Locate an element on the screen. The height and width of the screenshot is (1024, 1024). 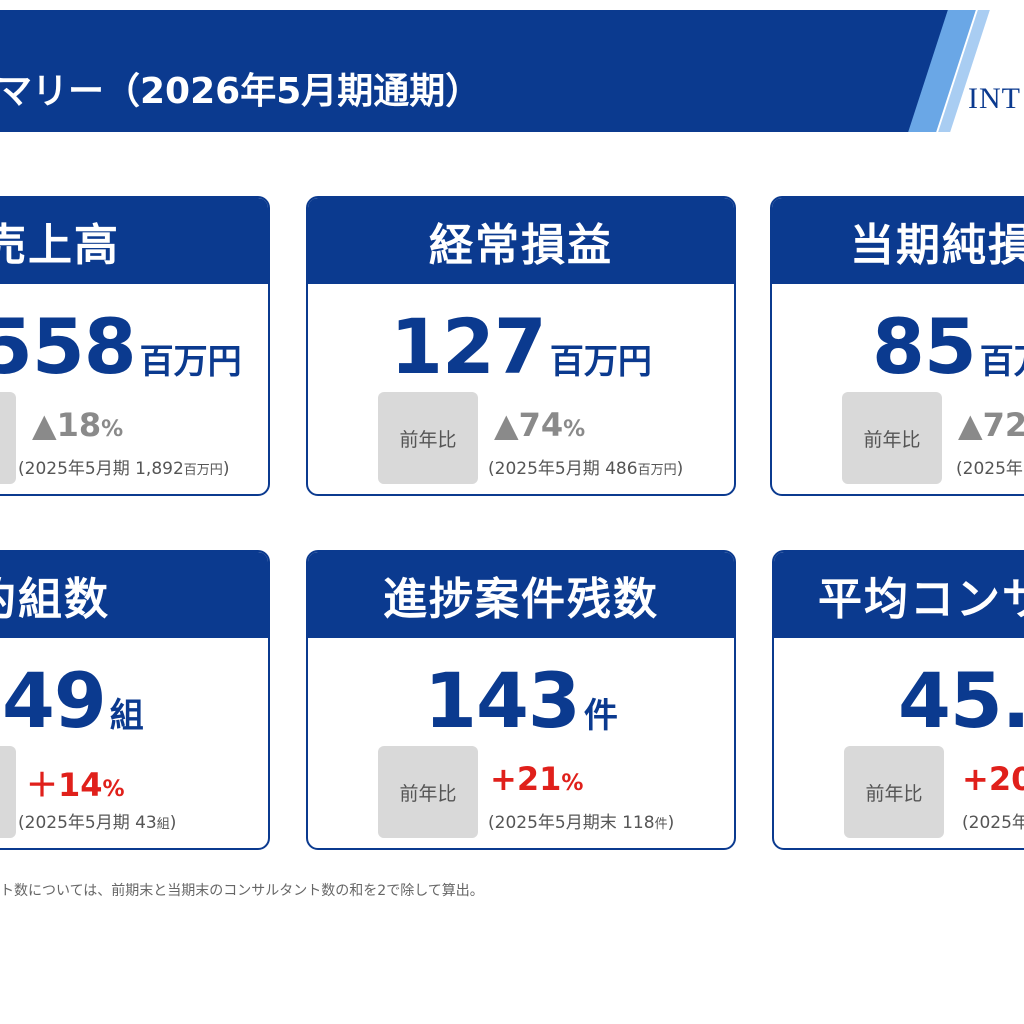
yoy-change-value: +20 is located at coordinates (993, 779).